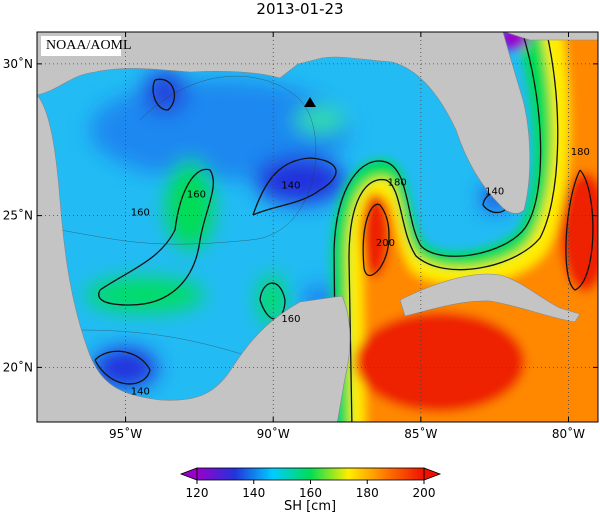  I want to click on lon-tick-label: 80˚W, so click(568, 433).